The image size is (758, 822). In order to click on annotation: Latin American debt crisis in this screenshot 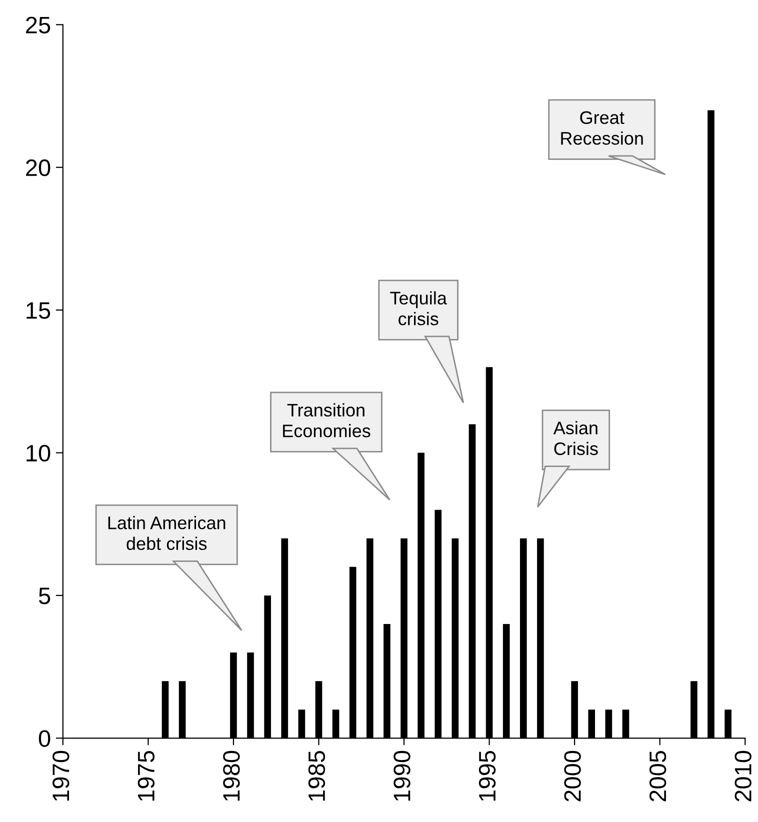, I will do `click(167, 533)`.